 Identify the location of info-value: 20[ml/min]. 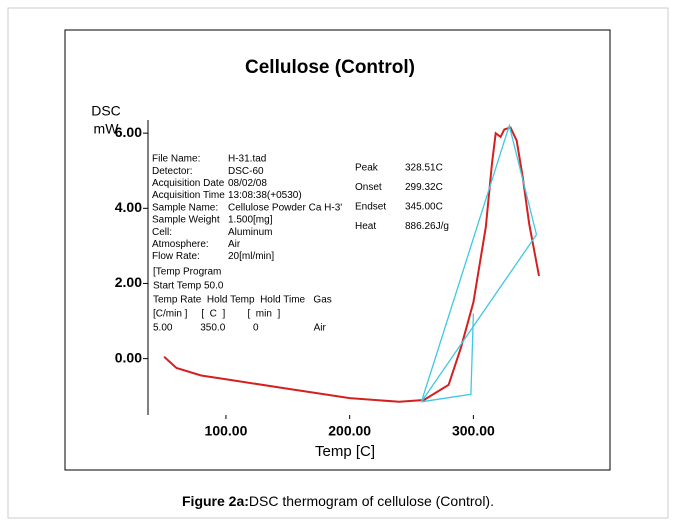
(251, 256).